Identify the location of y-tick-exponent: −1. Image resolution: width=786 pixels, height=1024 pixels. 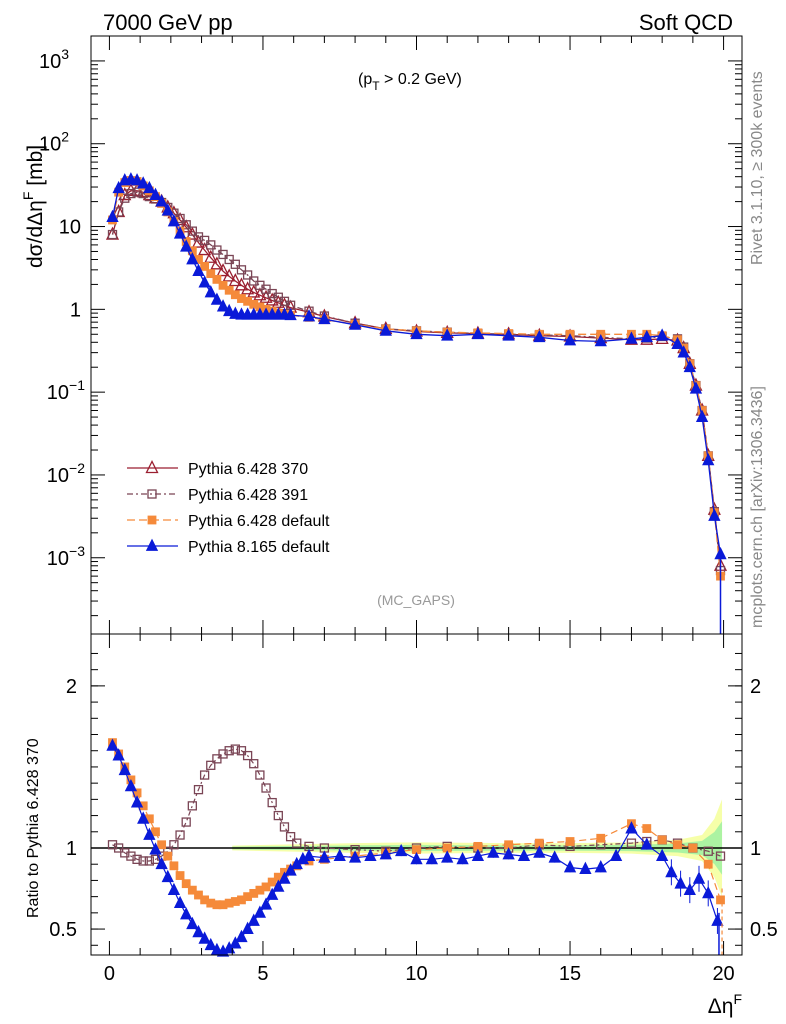
(77, 385).